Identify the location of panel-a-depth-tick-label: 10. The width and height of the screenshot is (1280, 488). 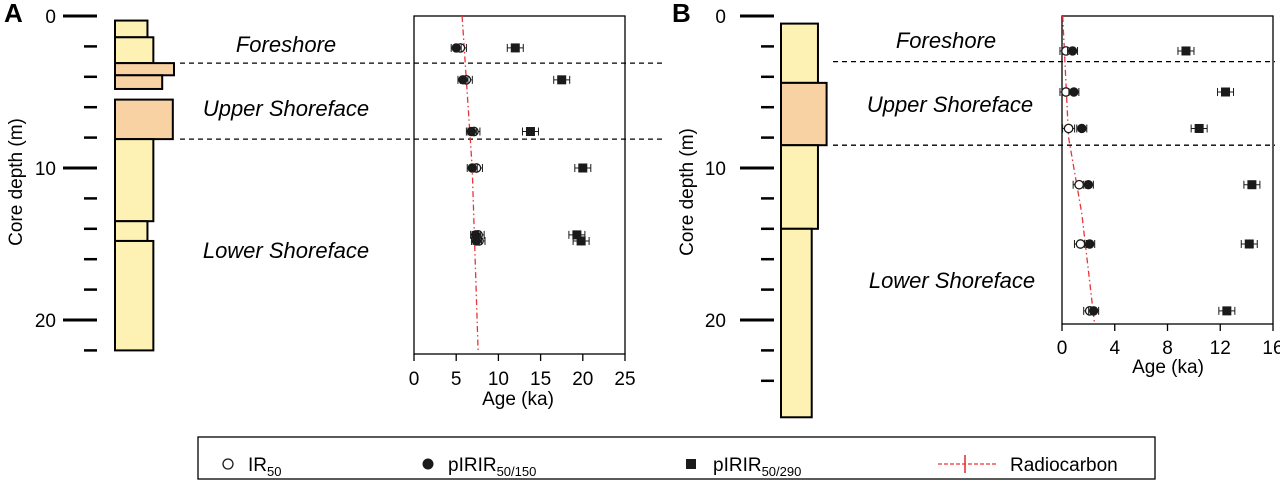
(45, 169).